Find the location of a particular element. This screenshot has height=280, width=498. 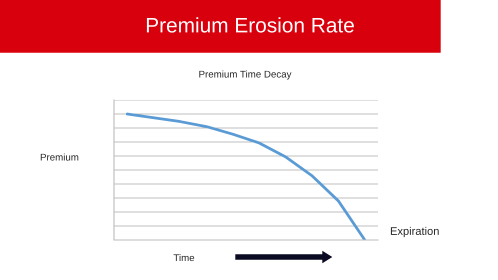

chart-subtitle: Premium Time Decay is located at coordinates (245, 75).